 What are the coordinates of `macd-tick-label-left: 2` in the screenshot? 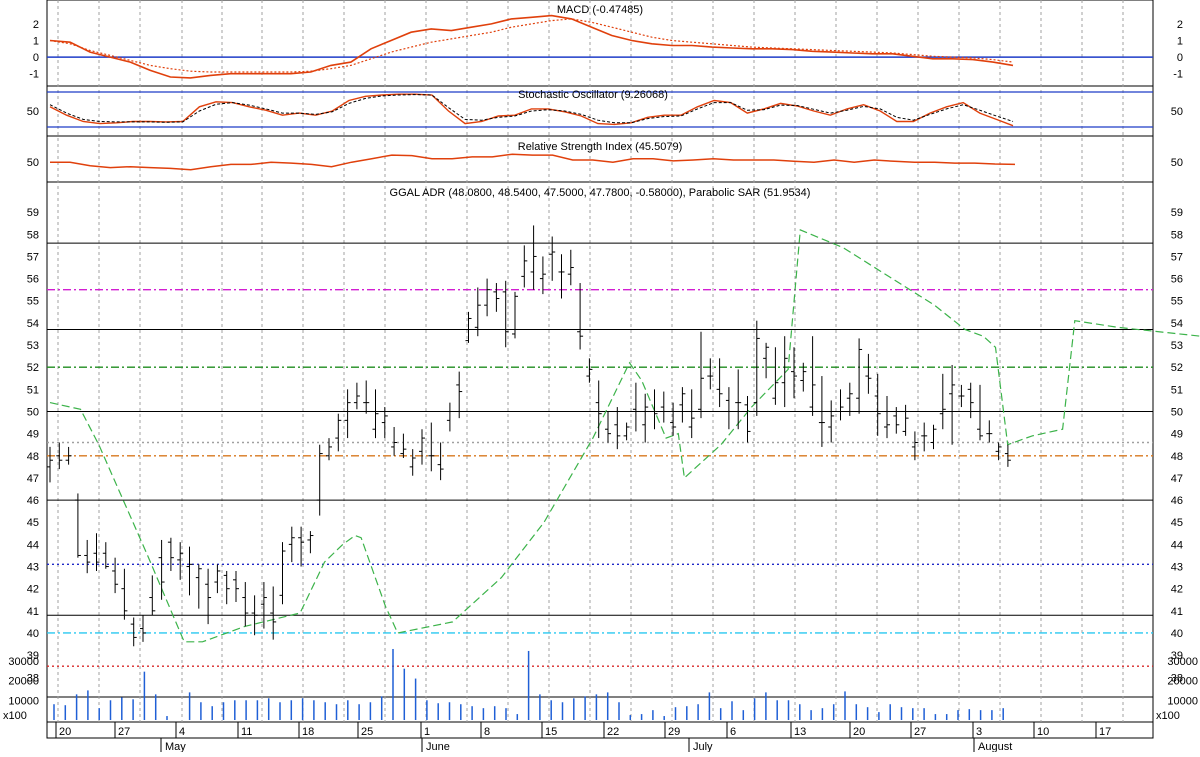 It's located at (36, 25).